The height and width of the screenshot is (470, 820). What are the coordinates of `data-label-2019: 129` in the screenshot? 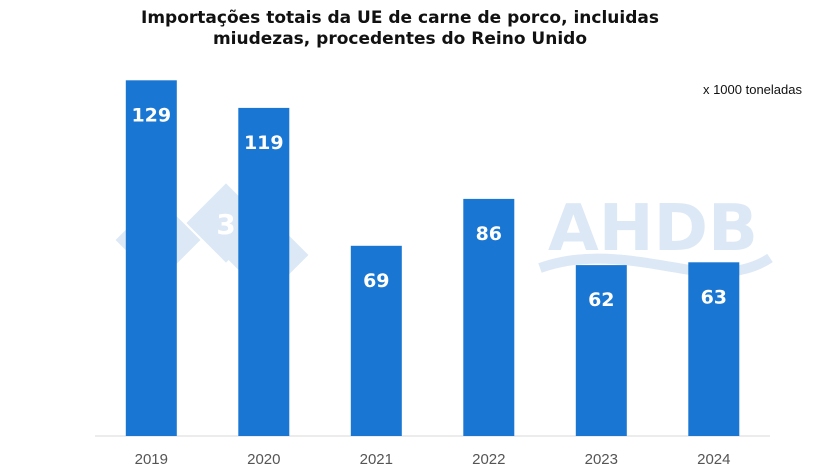 It's located at (151, 115).